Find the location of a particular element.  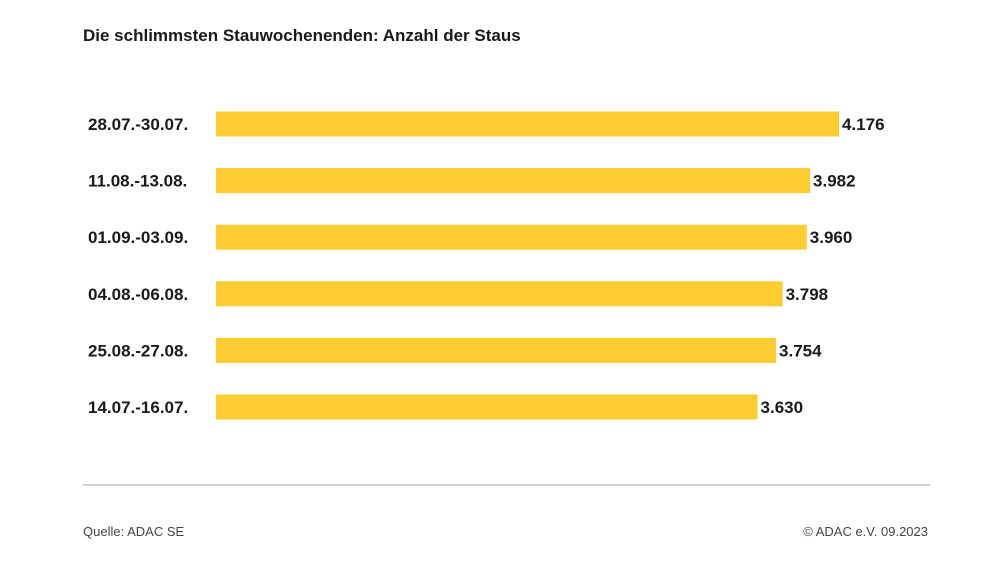

category-label: 04.08.-06.08. is located at coordinates (138, 294).